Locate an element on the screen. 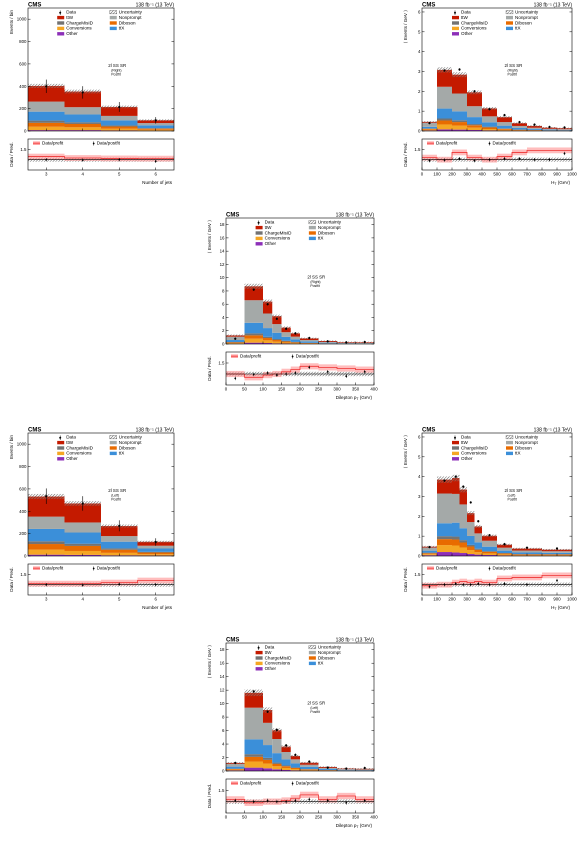 The image size is (580, 850). x-axis-label: Dilepton pT (GeV) is located at coordinates (354, 826).